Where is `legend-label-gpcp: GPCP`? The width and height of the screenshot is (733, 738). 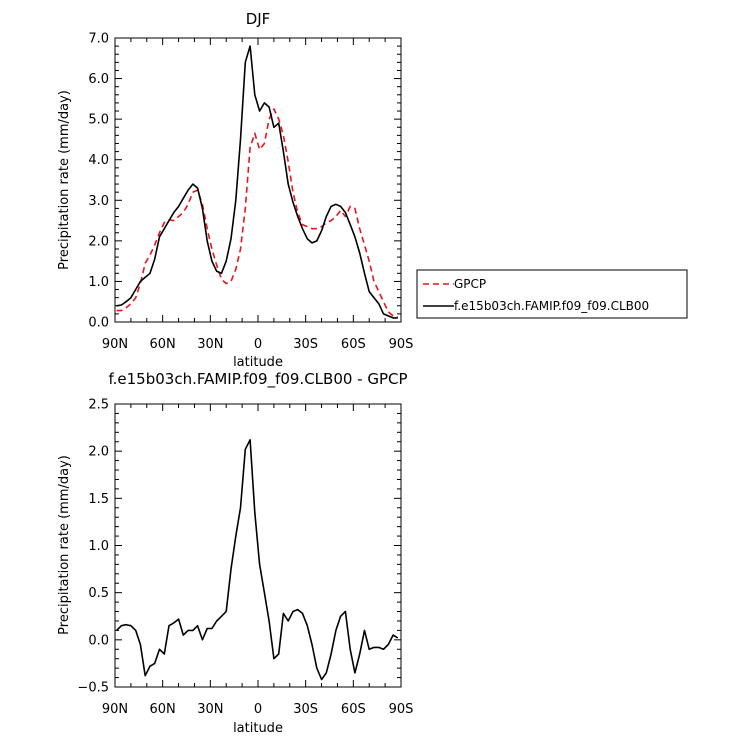 legend-label-gpcp: GPCP is located at coordinates (470, 284).